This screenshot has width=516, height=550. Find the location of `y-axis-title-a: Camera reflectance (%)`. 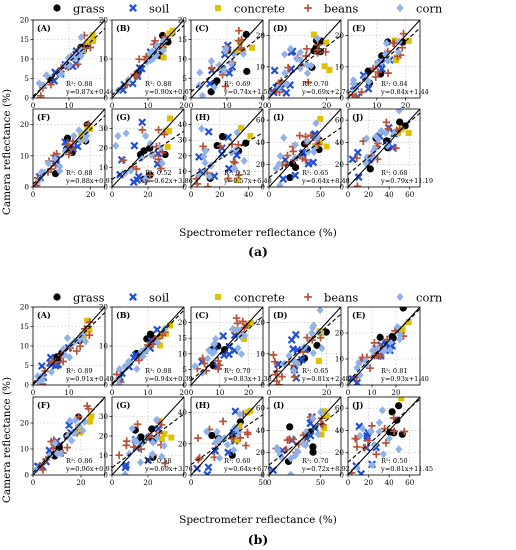

y-axis-title-a: Camera reflectance (%) is located at coordinates (7, 152).